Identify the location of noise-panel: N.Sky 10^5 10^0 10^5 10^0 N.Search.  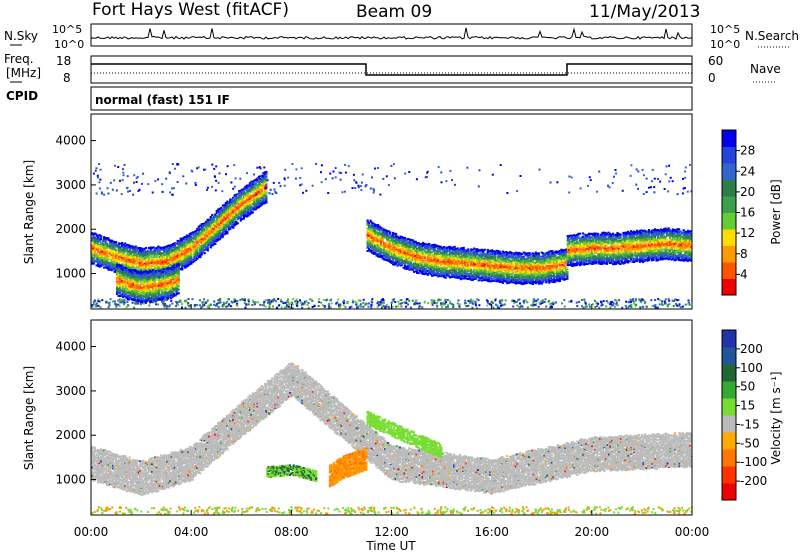
(401, 37).